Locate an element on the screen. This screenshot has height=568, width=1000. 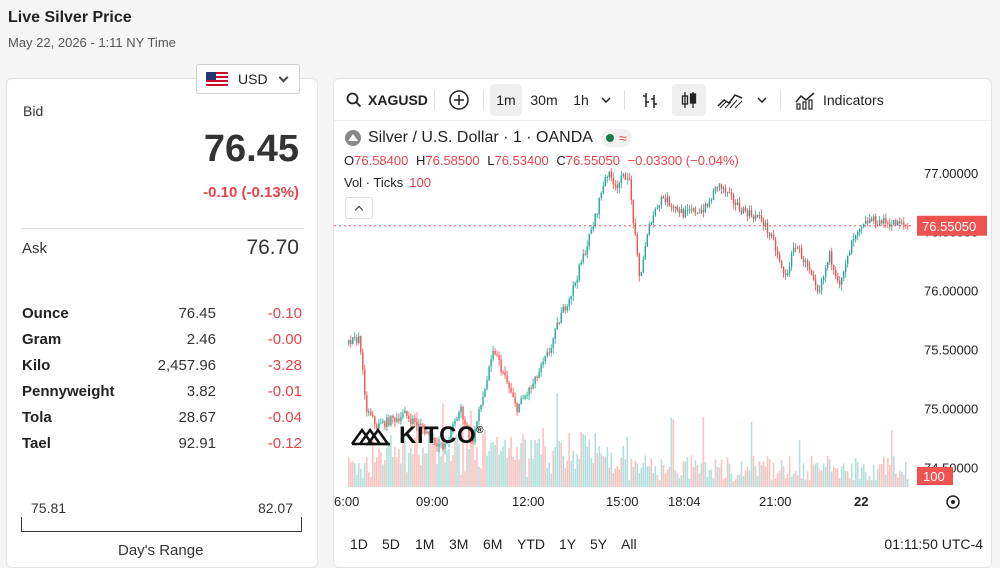
range-1d: 1D is located at coordinates (359, 544).